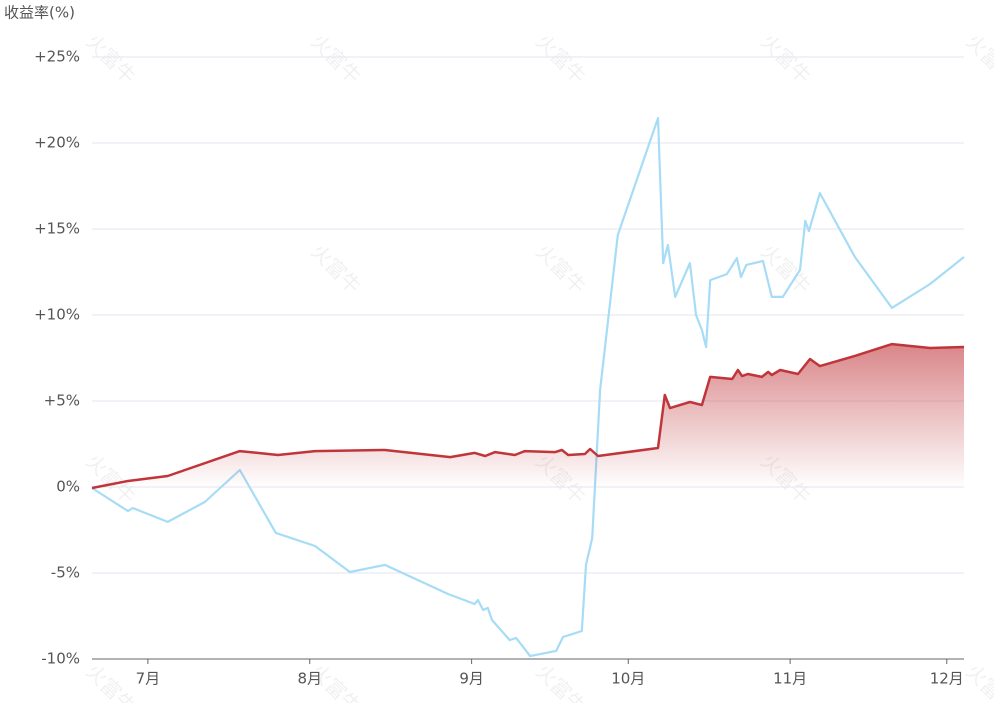 The width and height of the screenshot is (994, 703). I want to click on x-tick-label: 11月, so click(790, 679).